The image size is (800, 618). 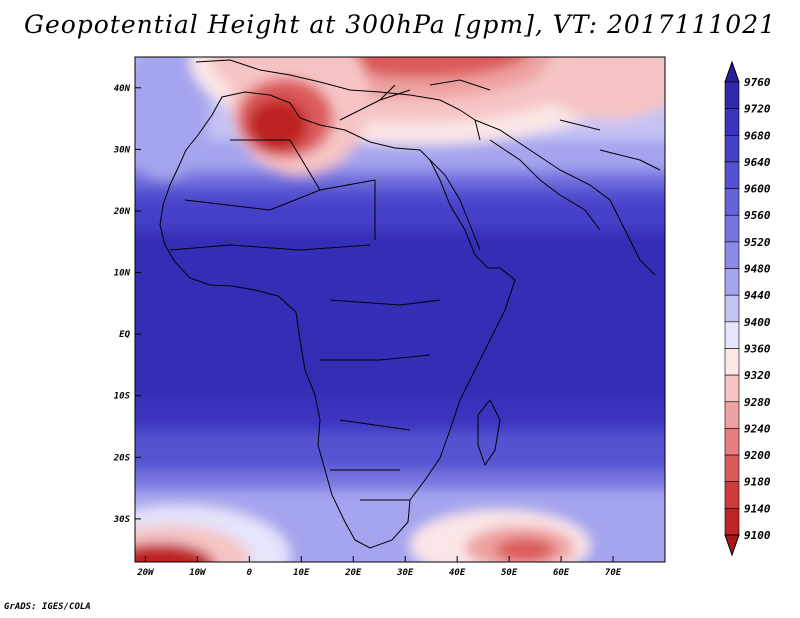 I want to click on colorbar-level-label: 9560, so click(x=757, y=215).